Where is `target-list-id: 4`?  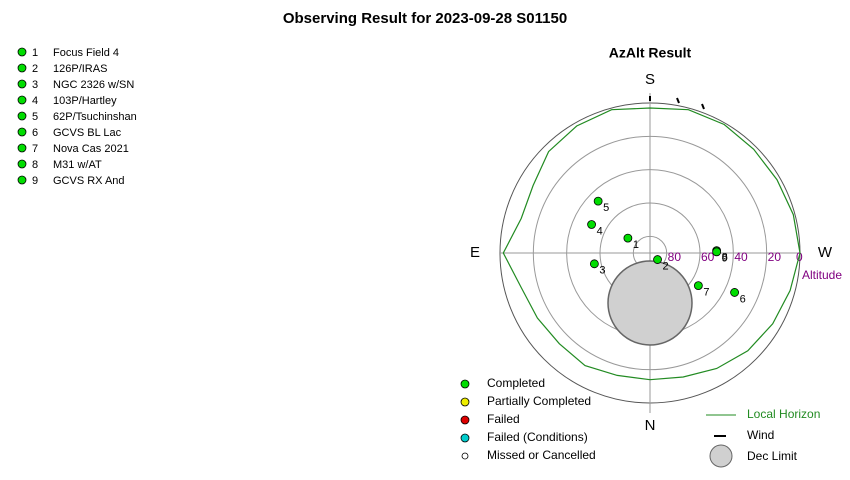 target-list-id: 4 is located at coordinates (35, 101).